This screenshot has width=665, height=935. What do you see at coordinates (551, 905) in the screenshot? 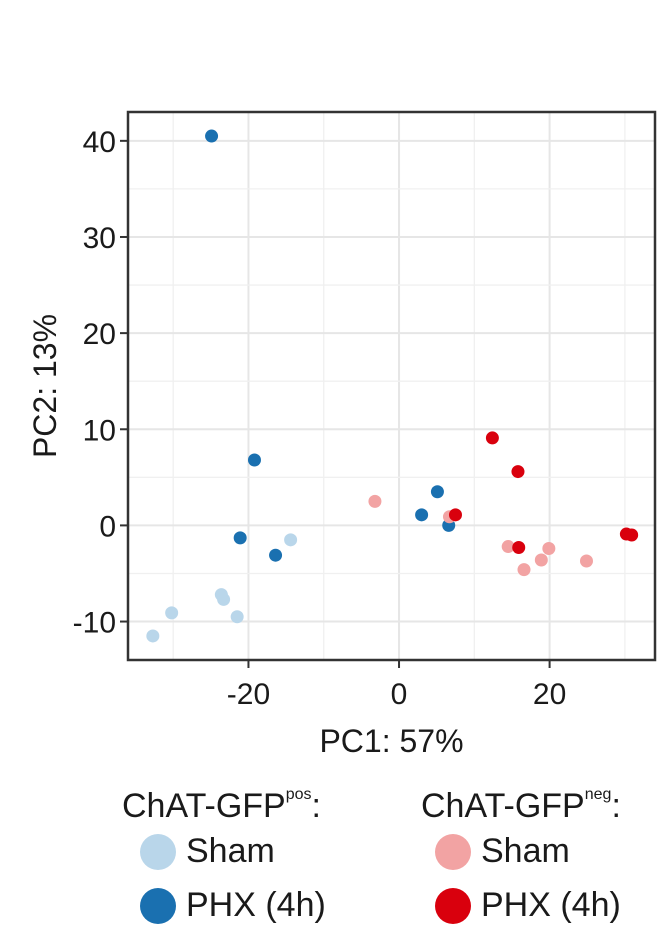
I see `legend-label-neg-phx: PHX (4h)` at bounding box center [551, 905].